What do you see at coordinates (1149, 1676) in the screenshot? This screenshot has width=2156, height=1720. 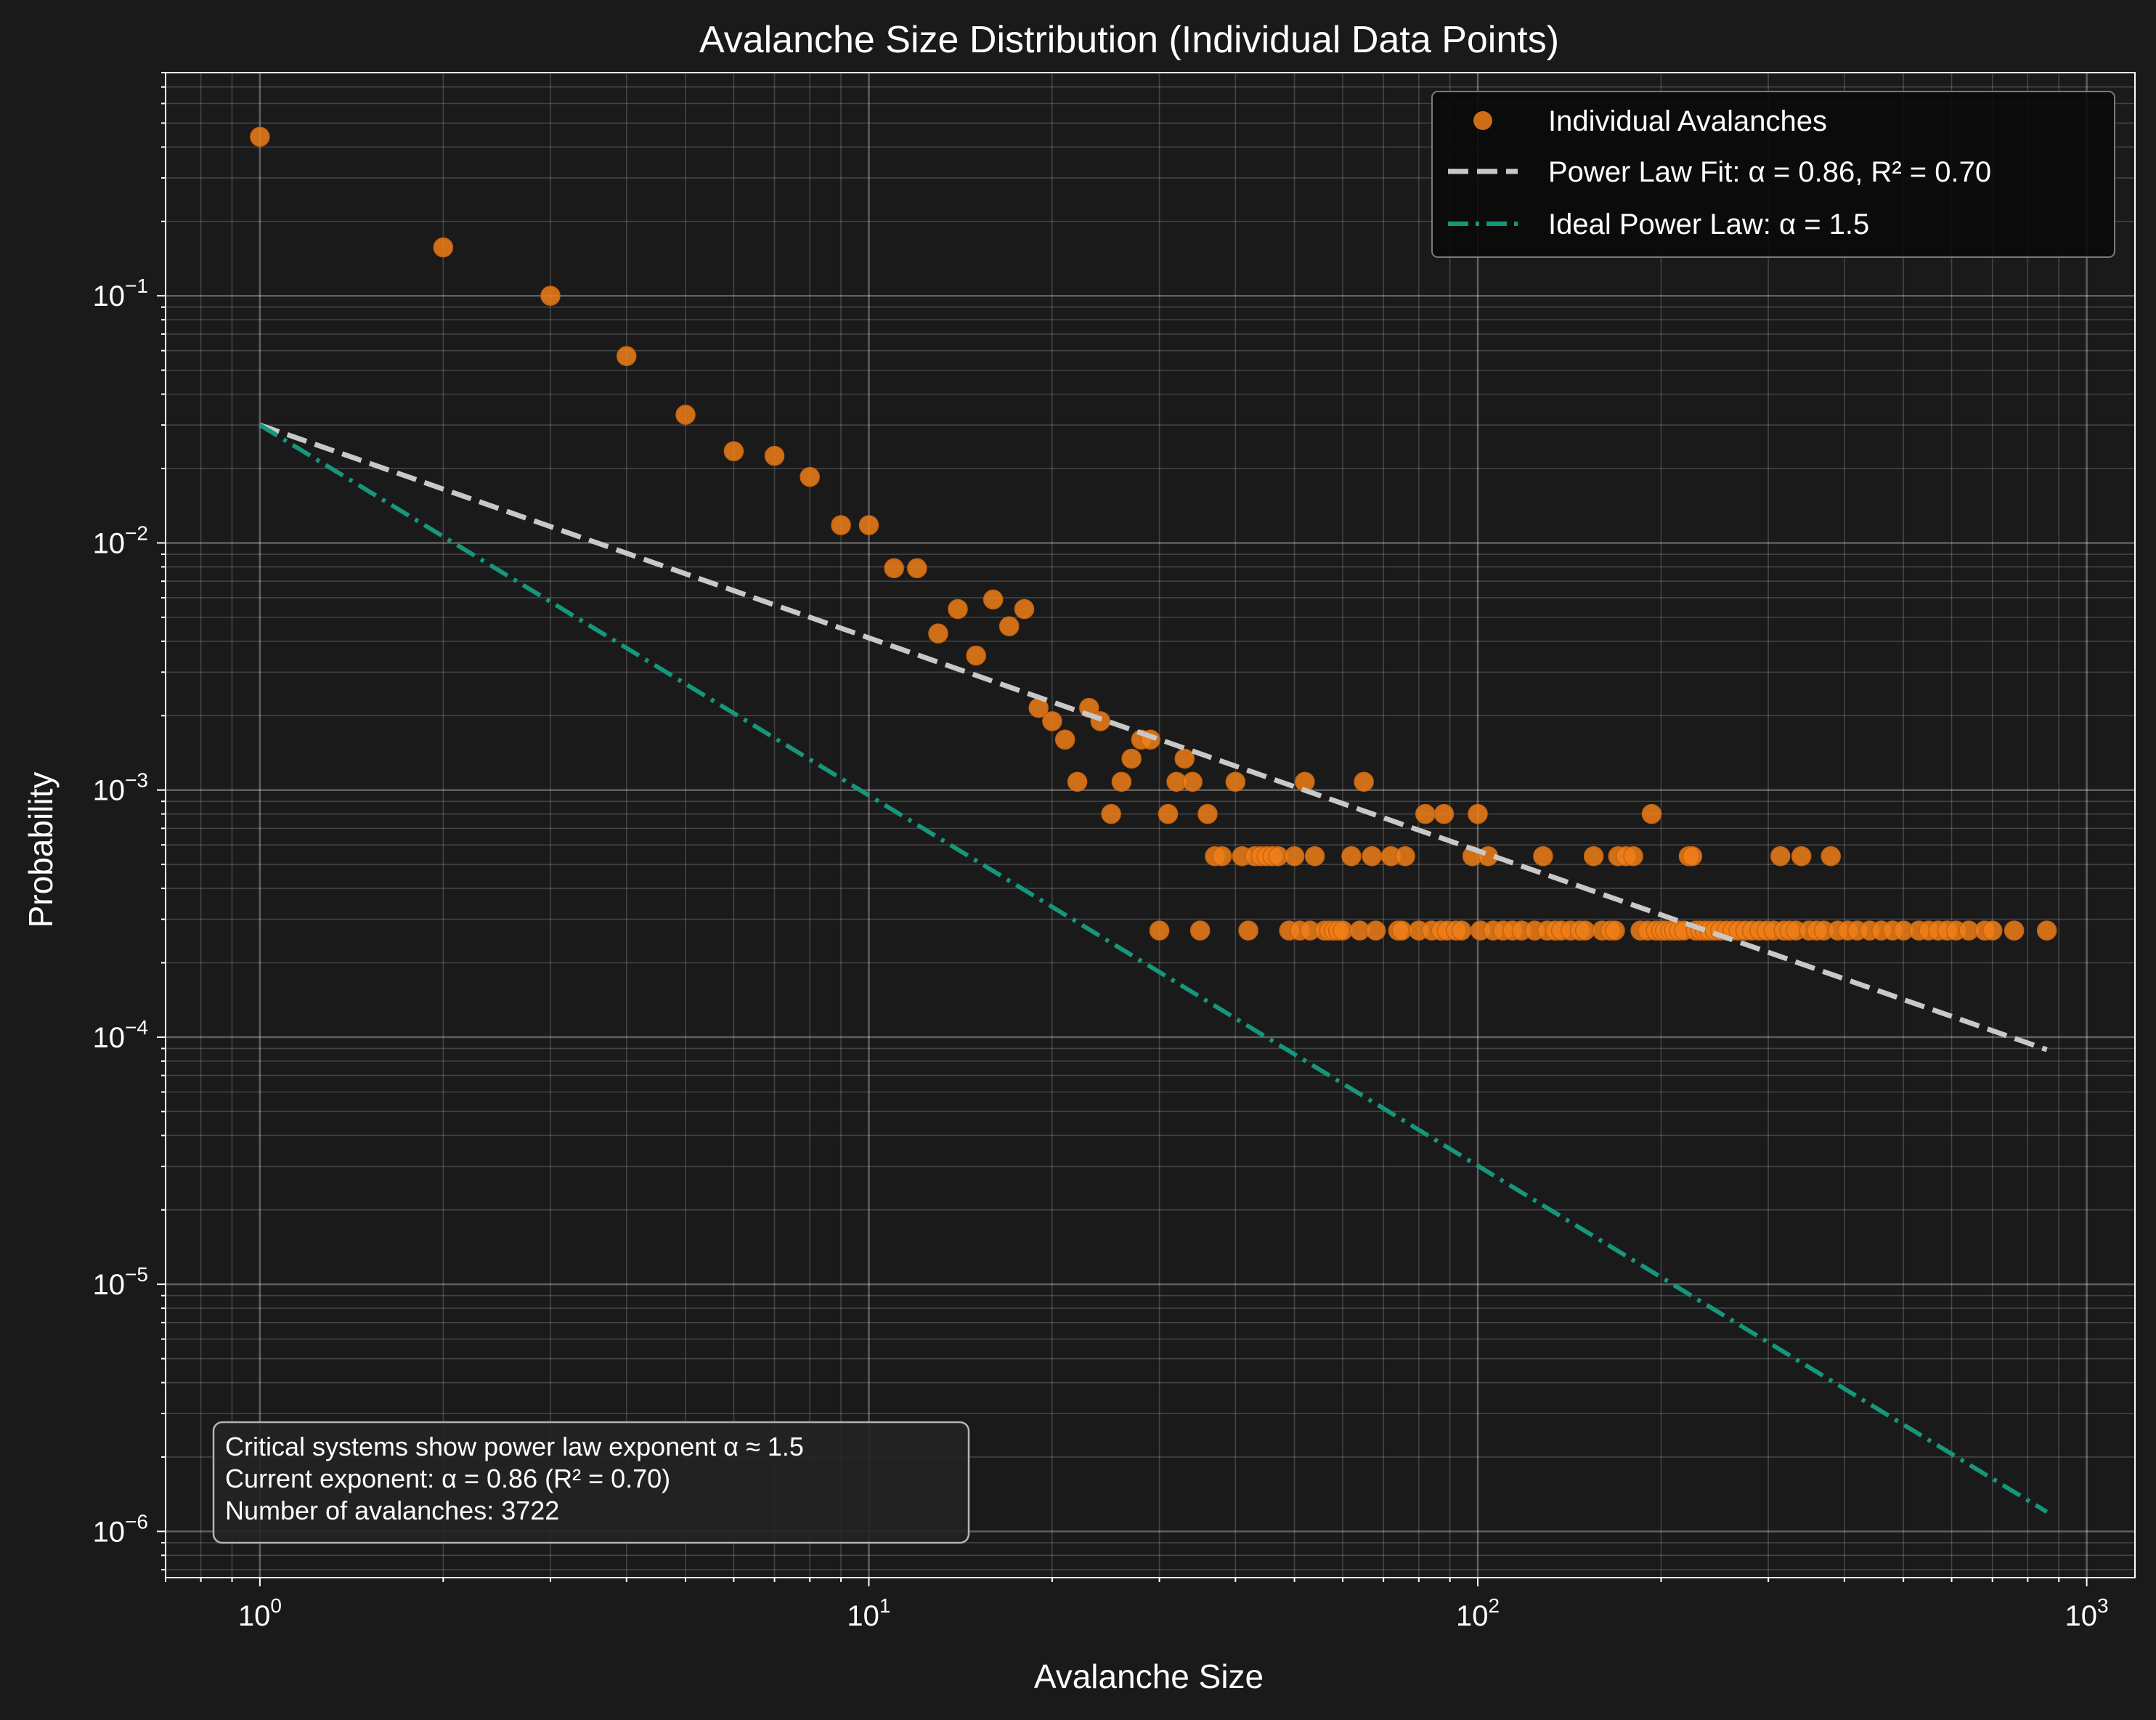 I see `x-axis-label: Avalanche Size` at bounding box center [1149, 1676].